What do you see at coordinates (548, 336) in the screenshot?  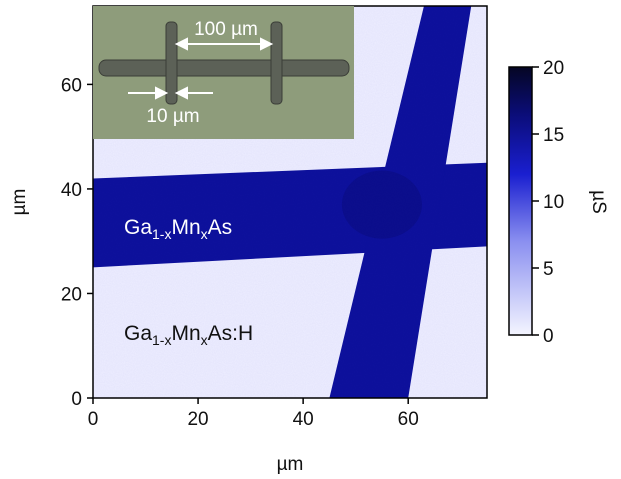 I see `colorbar-tick-label: 0` at bounding box center [548, 336].